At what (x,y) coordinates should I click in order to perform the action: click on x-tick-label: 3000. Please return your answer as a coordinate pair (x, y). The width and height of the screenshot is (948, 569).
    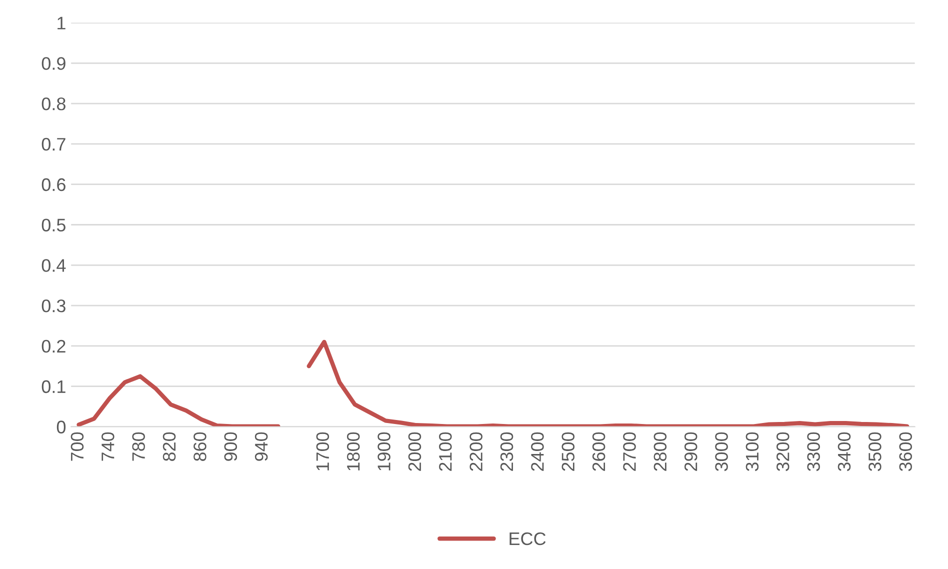
    Looking at the image, I should click on (721, 452).